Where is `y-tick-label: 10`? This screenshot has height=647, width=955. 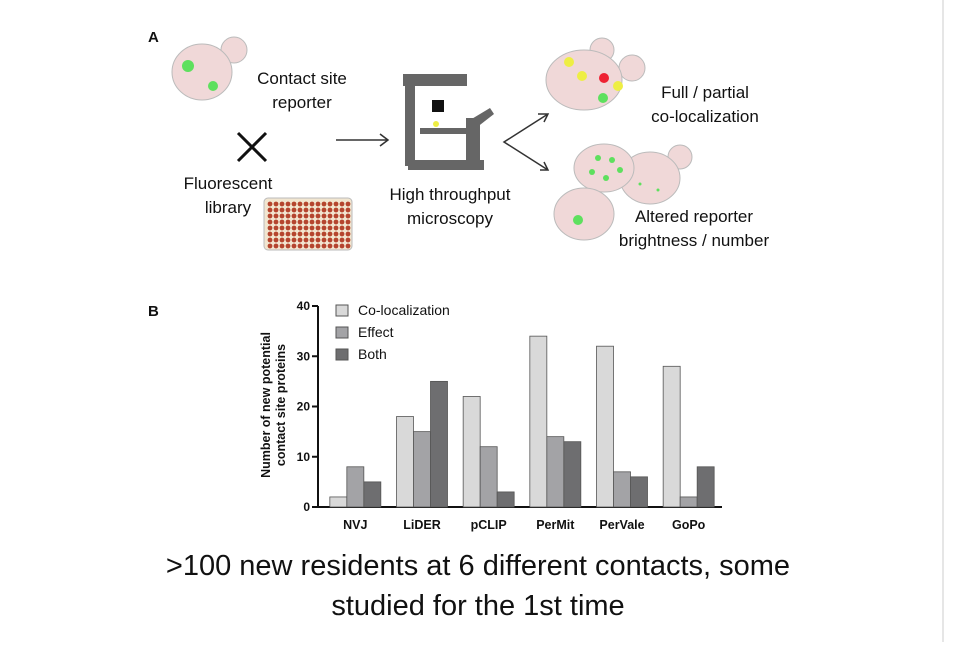 y-tick-label: 10 is located at coordinates (304, 457).